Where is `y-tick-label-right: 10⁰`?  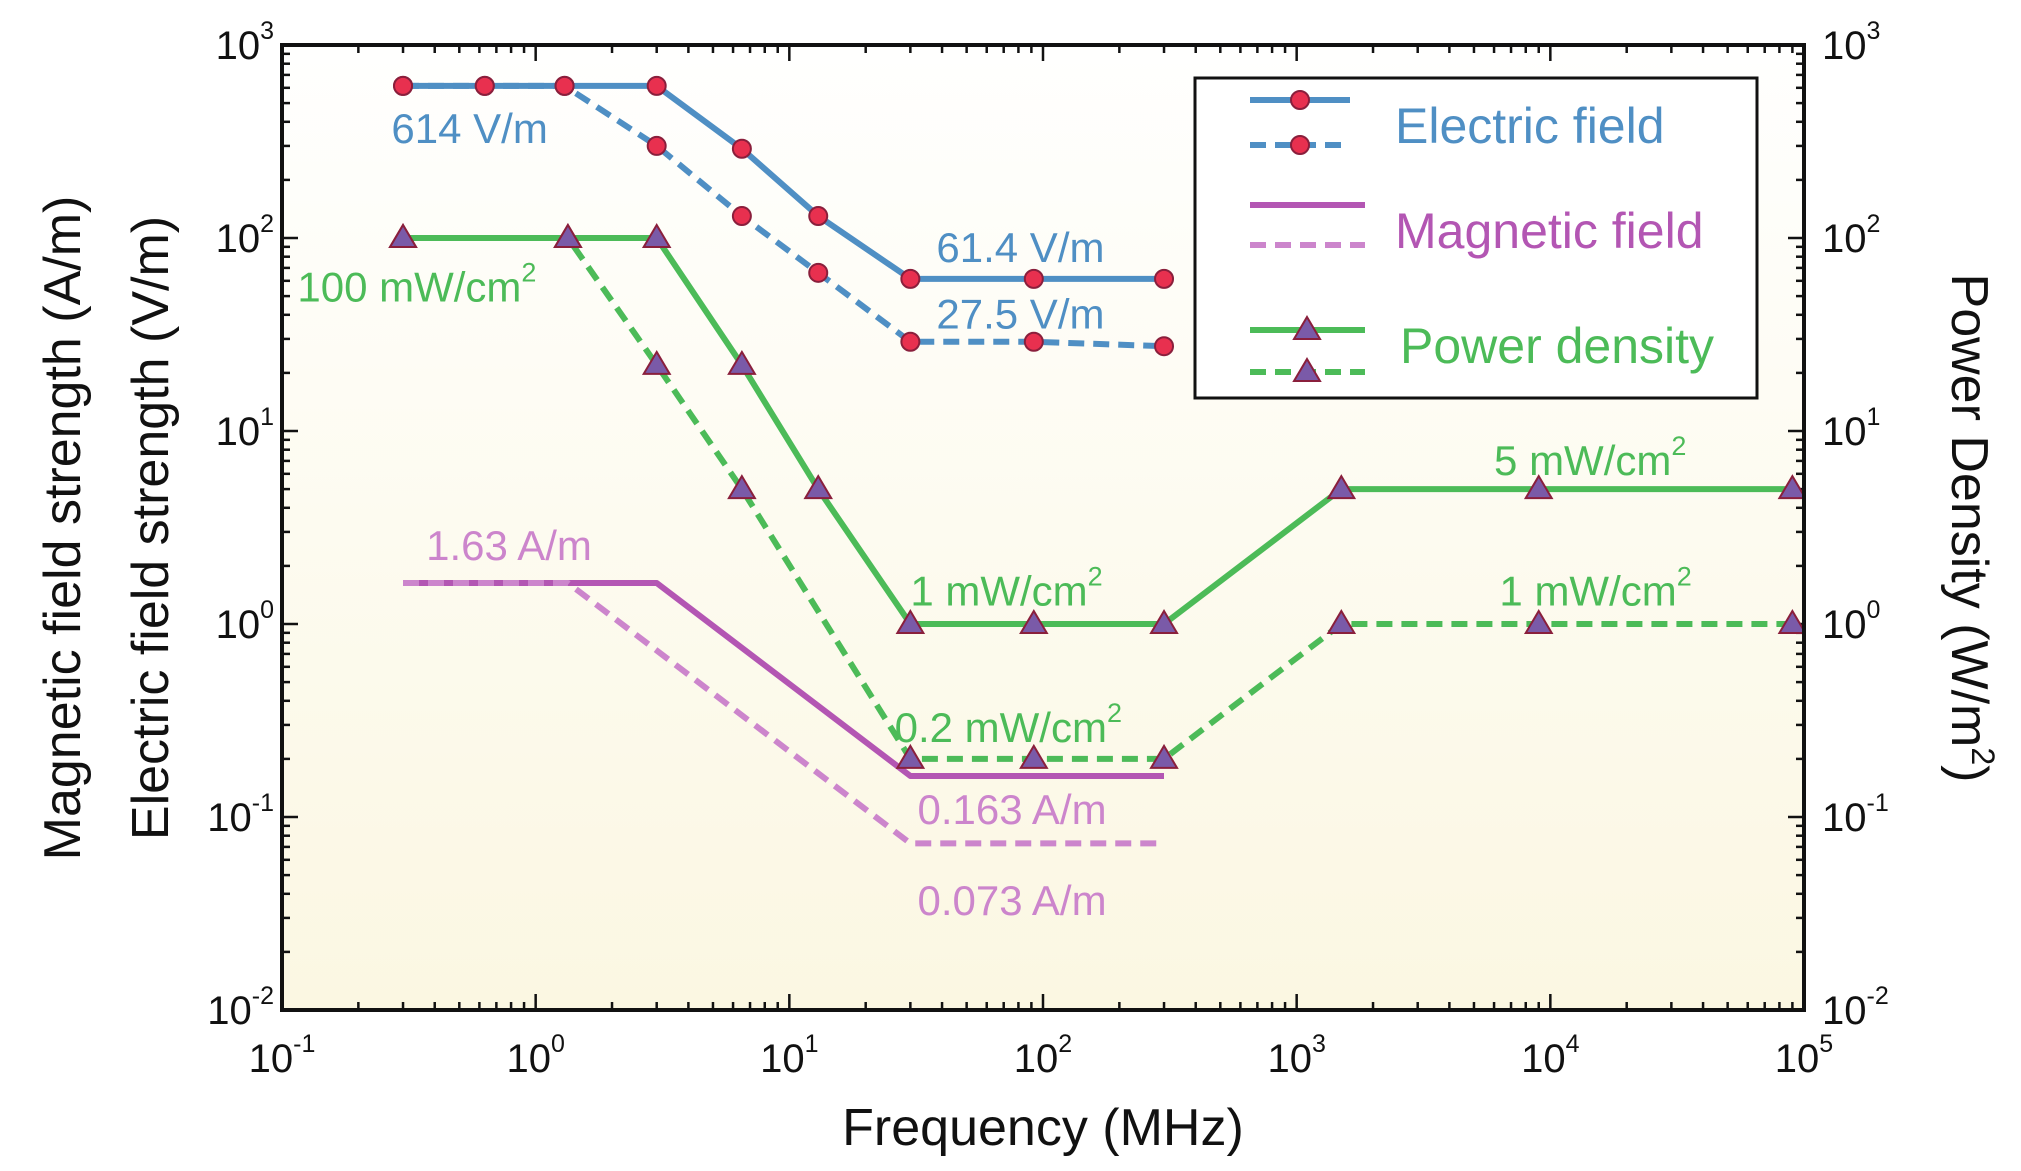 y-tick-label-right: 10⁰ is located at coordinates (1851, 621).